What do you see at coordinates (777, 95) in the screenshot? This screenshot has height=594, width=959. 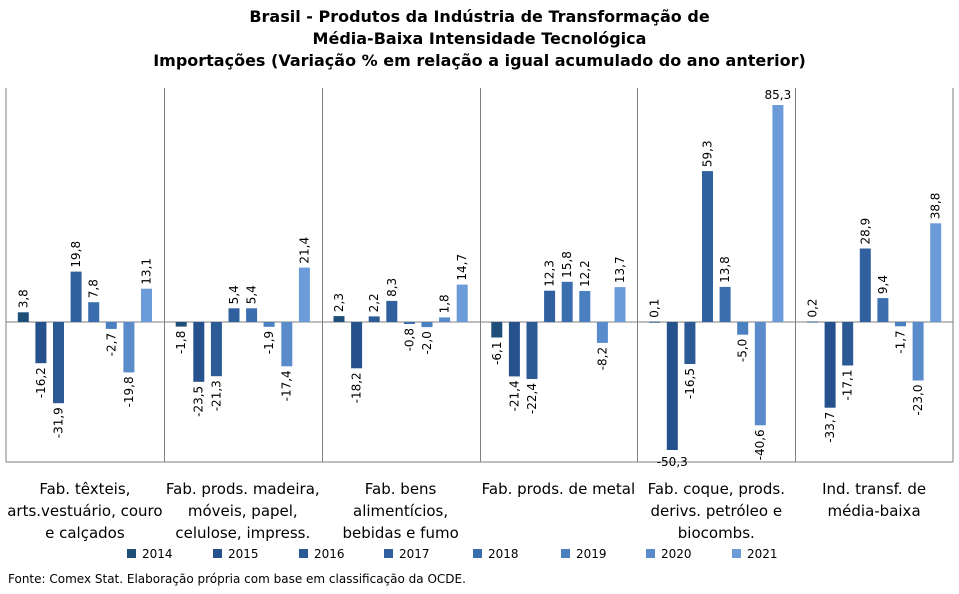 I see `data-label: 85,3` at bounding box center [777, 95].